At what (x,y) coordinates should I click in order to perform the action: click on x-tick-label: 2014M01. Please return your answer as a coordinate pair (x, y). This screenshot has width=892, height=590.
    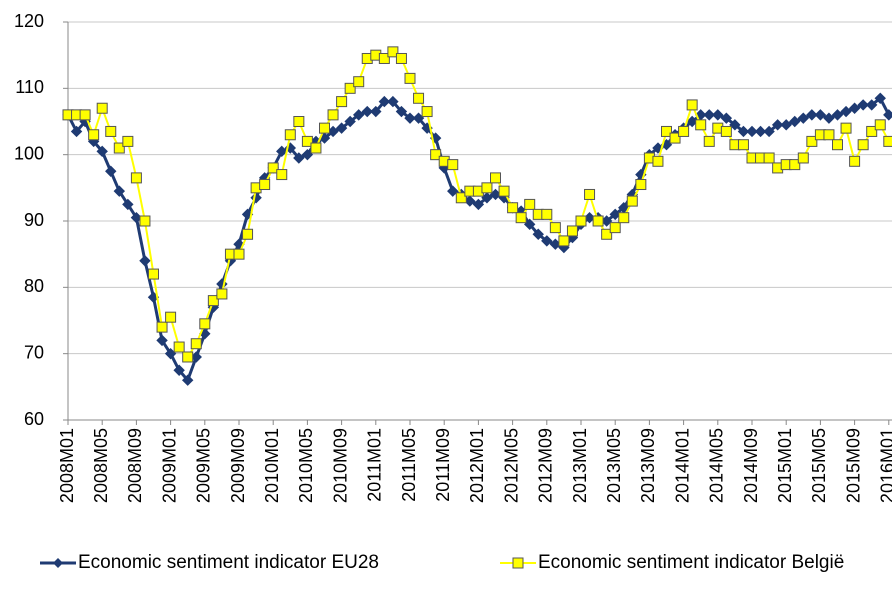
    Looking at the image, I should click on (682, 465).